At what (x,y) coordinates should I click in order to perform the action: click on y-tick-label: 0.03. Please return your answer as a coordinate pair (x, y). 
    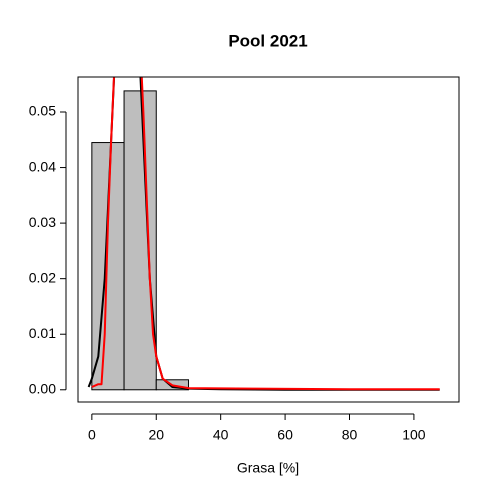
    Looking at the image, I should click on (42, 222).